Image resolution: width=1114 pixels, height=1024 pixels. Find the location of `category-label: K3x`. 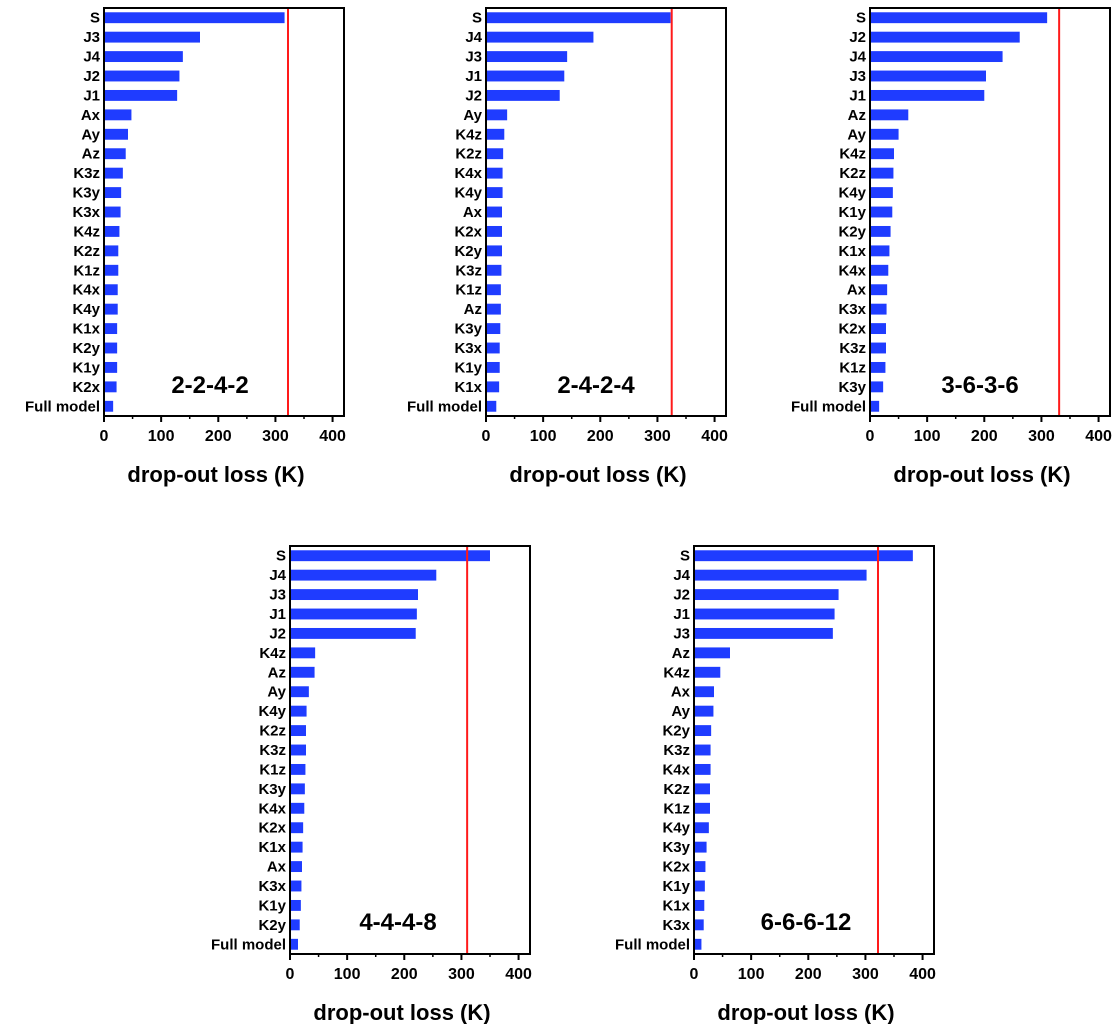

category-label: K3x is located at coordinates (86, 212).